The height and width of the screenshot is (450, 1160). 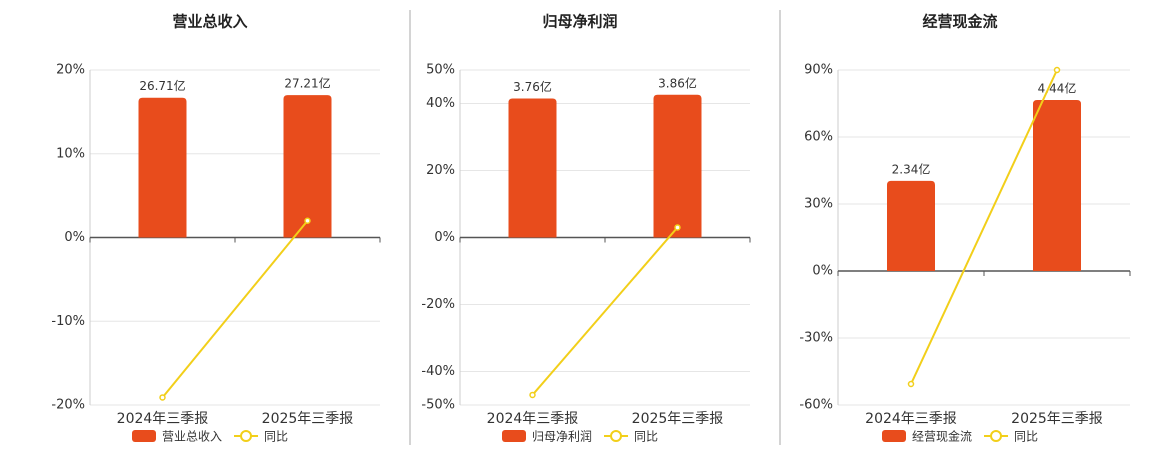 I want to click on y-tick-label: 30%, so click(x=818, y=204).